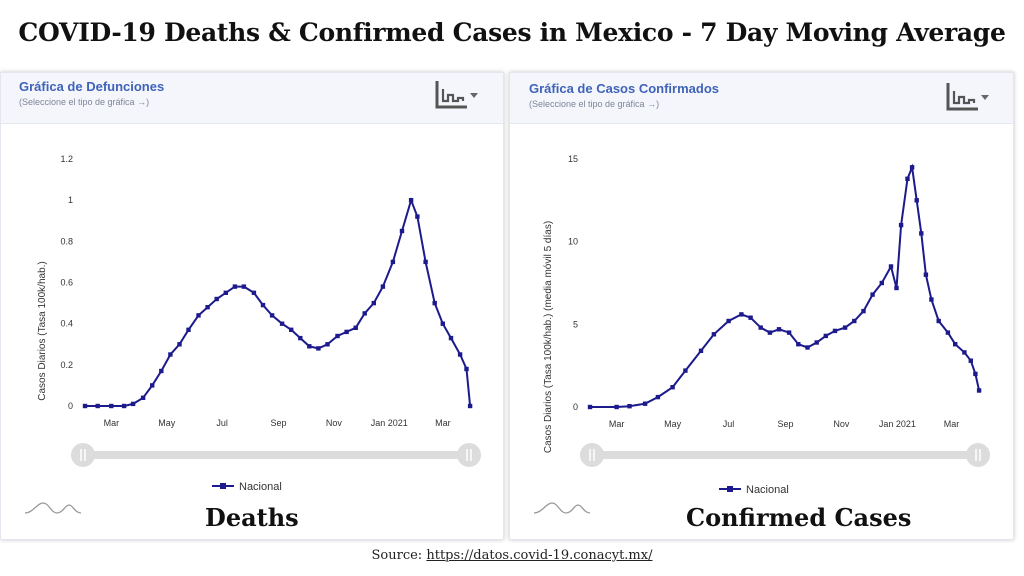  Describe the element at coordinates (767, 490) in the screenshot. I see `legend-label: Nacional` at that location.